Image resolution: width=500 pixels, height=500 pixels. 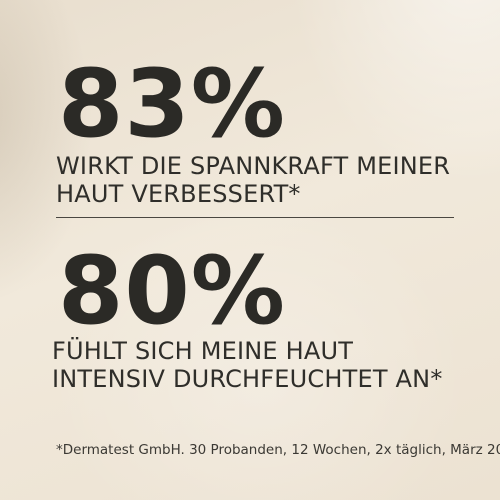 I want to click on stat-value-2: 80%, so click(x=172, y=291).